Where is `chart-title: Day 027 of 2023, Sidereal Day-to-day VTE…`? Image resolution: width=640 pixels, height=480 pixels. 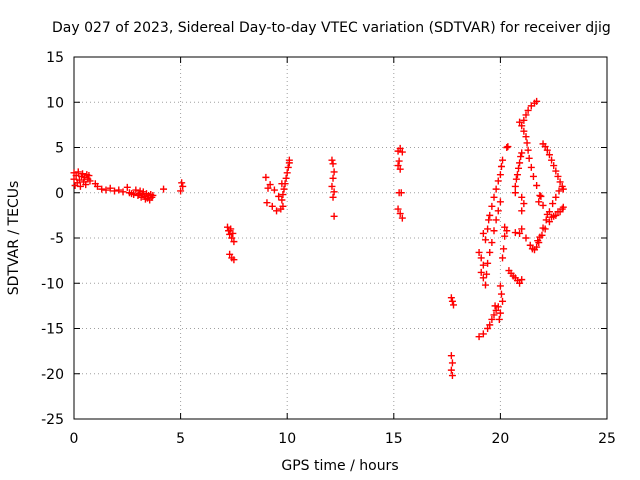 chart-title: Day 027 of 2023, Sidereal Day-to-day VTE… is located at coordinates (331, 28).